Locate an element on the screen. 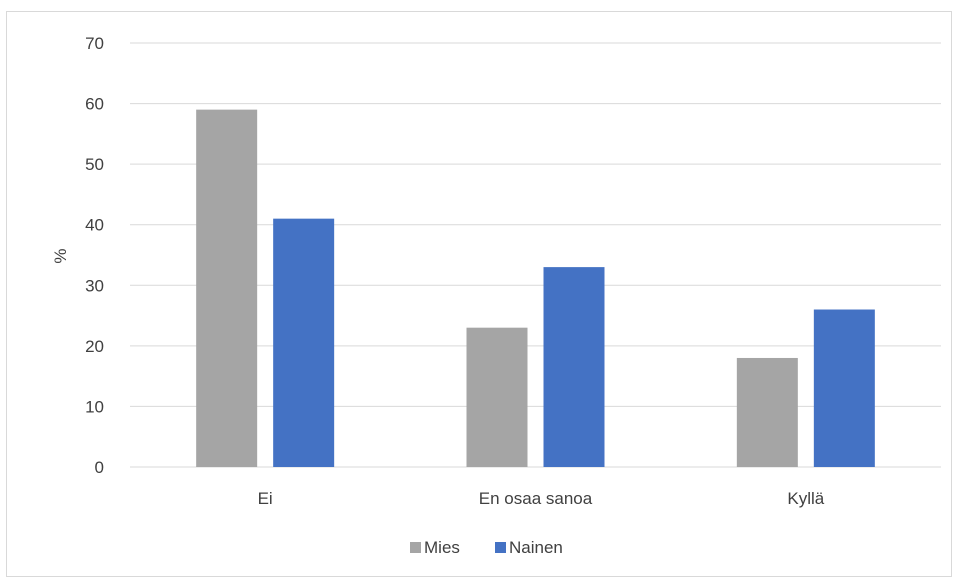 The height and width of the screenshot is (581, 958). y-tick-label: 50 is located at coordinates (94, 164).